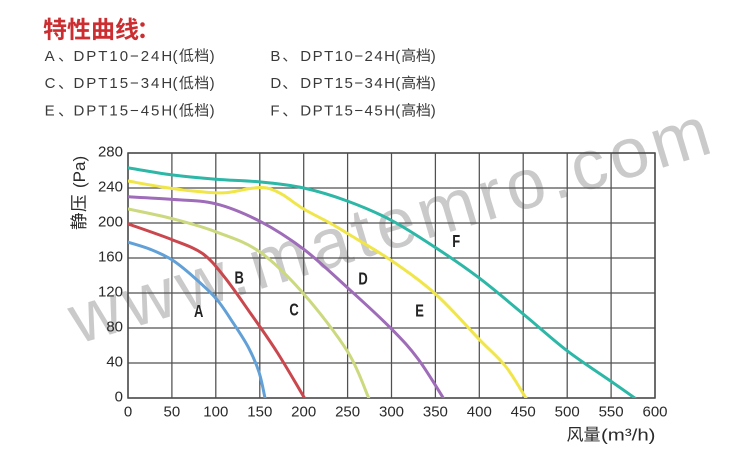 This screenshot has width=750, height=472. What do you see at coordinates (567, 412) in the screenshot?
I see `svg-text: 500` at bounding box center [567, 412].